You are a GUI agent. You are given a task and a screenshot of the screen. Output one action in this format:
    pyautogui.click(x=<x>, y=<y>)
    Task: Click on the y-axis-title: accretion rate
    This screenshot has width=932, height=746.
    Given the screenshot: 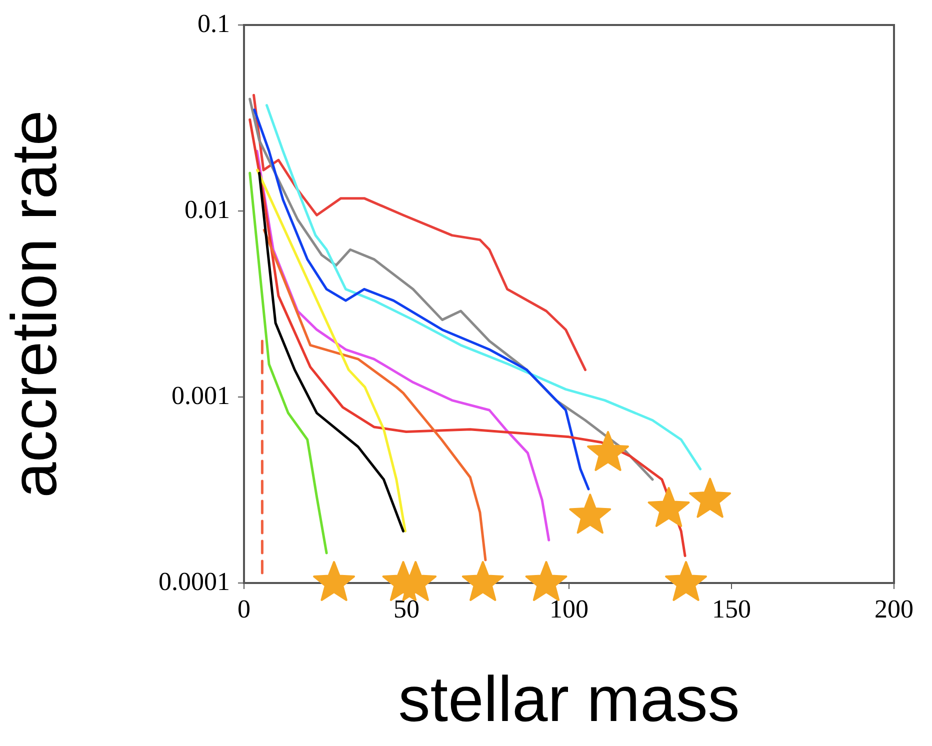 What is the action you would take?
    pyautogui.click(x=35, y=304)
    